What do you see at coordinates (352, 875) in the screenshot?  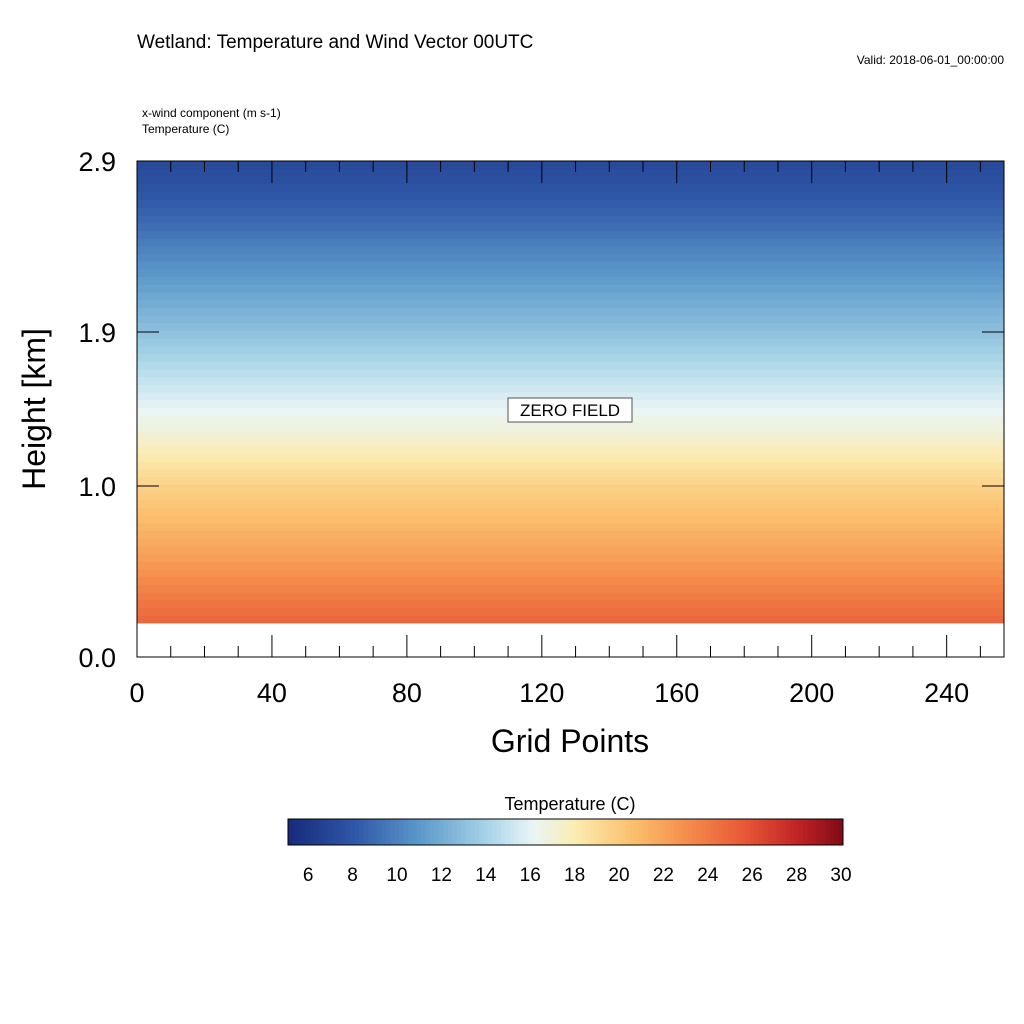 I see `colorbar-tick-label: 8` at bounding box center [352, 875].